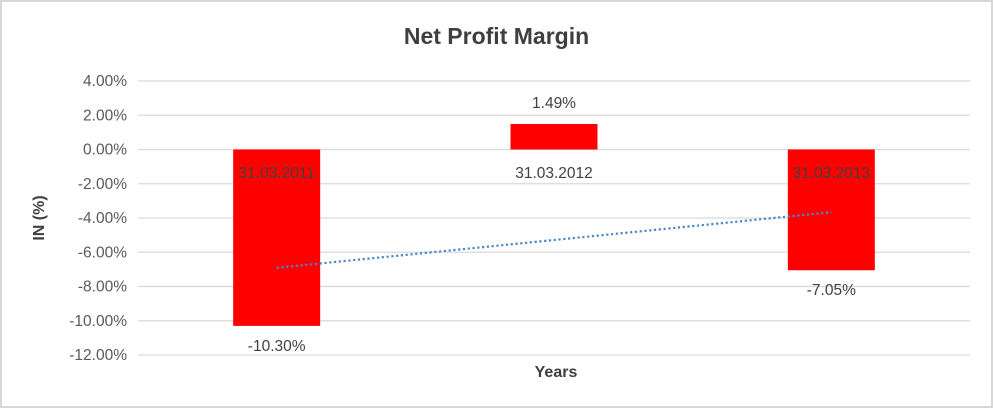  Describe the element at coordinates (277, 346) in the screenshot. I see `data-label: -10.30%` at that location.